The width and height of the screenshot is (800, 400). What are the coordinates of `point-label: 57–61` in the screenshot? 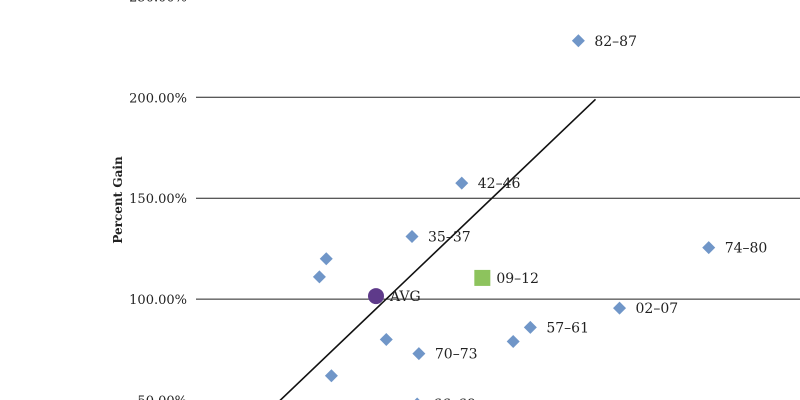 It's located at (567, 328).